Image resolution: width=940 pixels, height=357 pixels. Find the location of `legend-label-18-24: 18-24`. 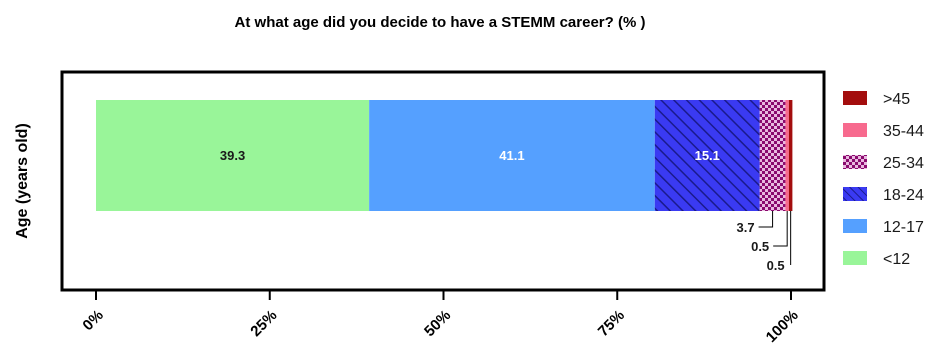

legend-label-18-24: 18-24 is located at coordinates (903, 195).